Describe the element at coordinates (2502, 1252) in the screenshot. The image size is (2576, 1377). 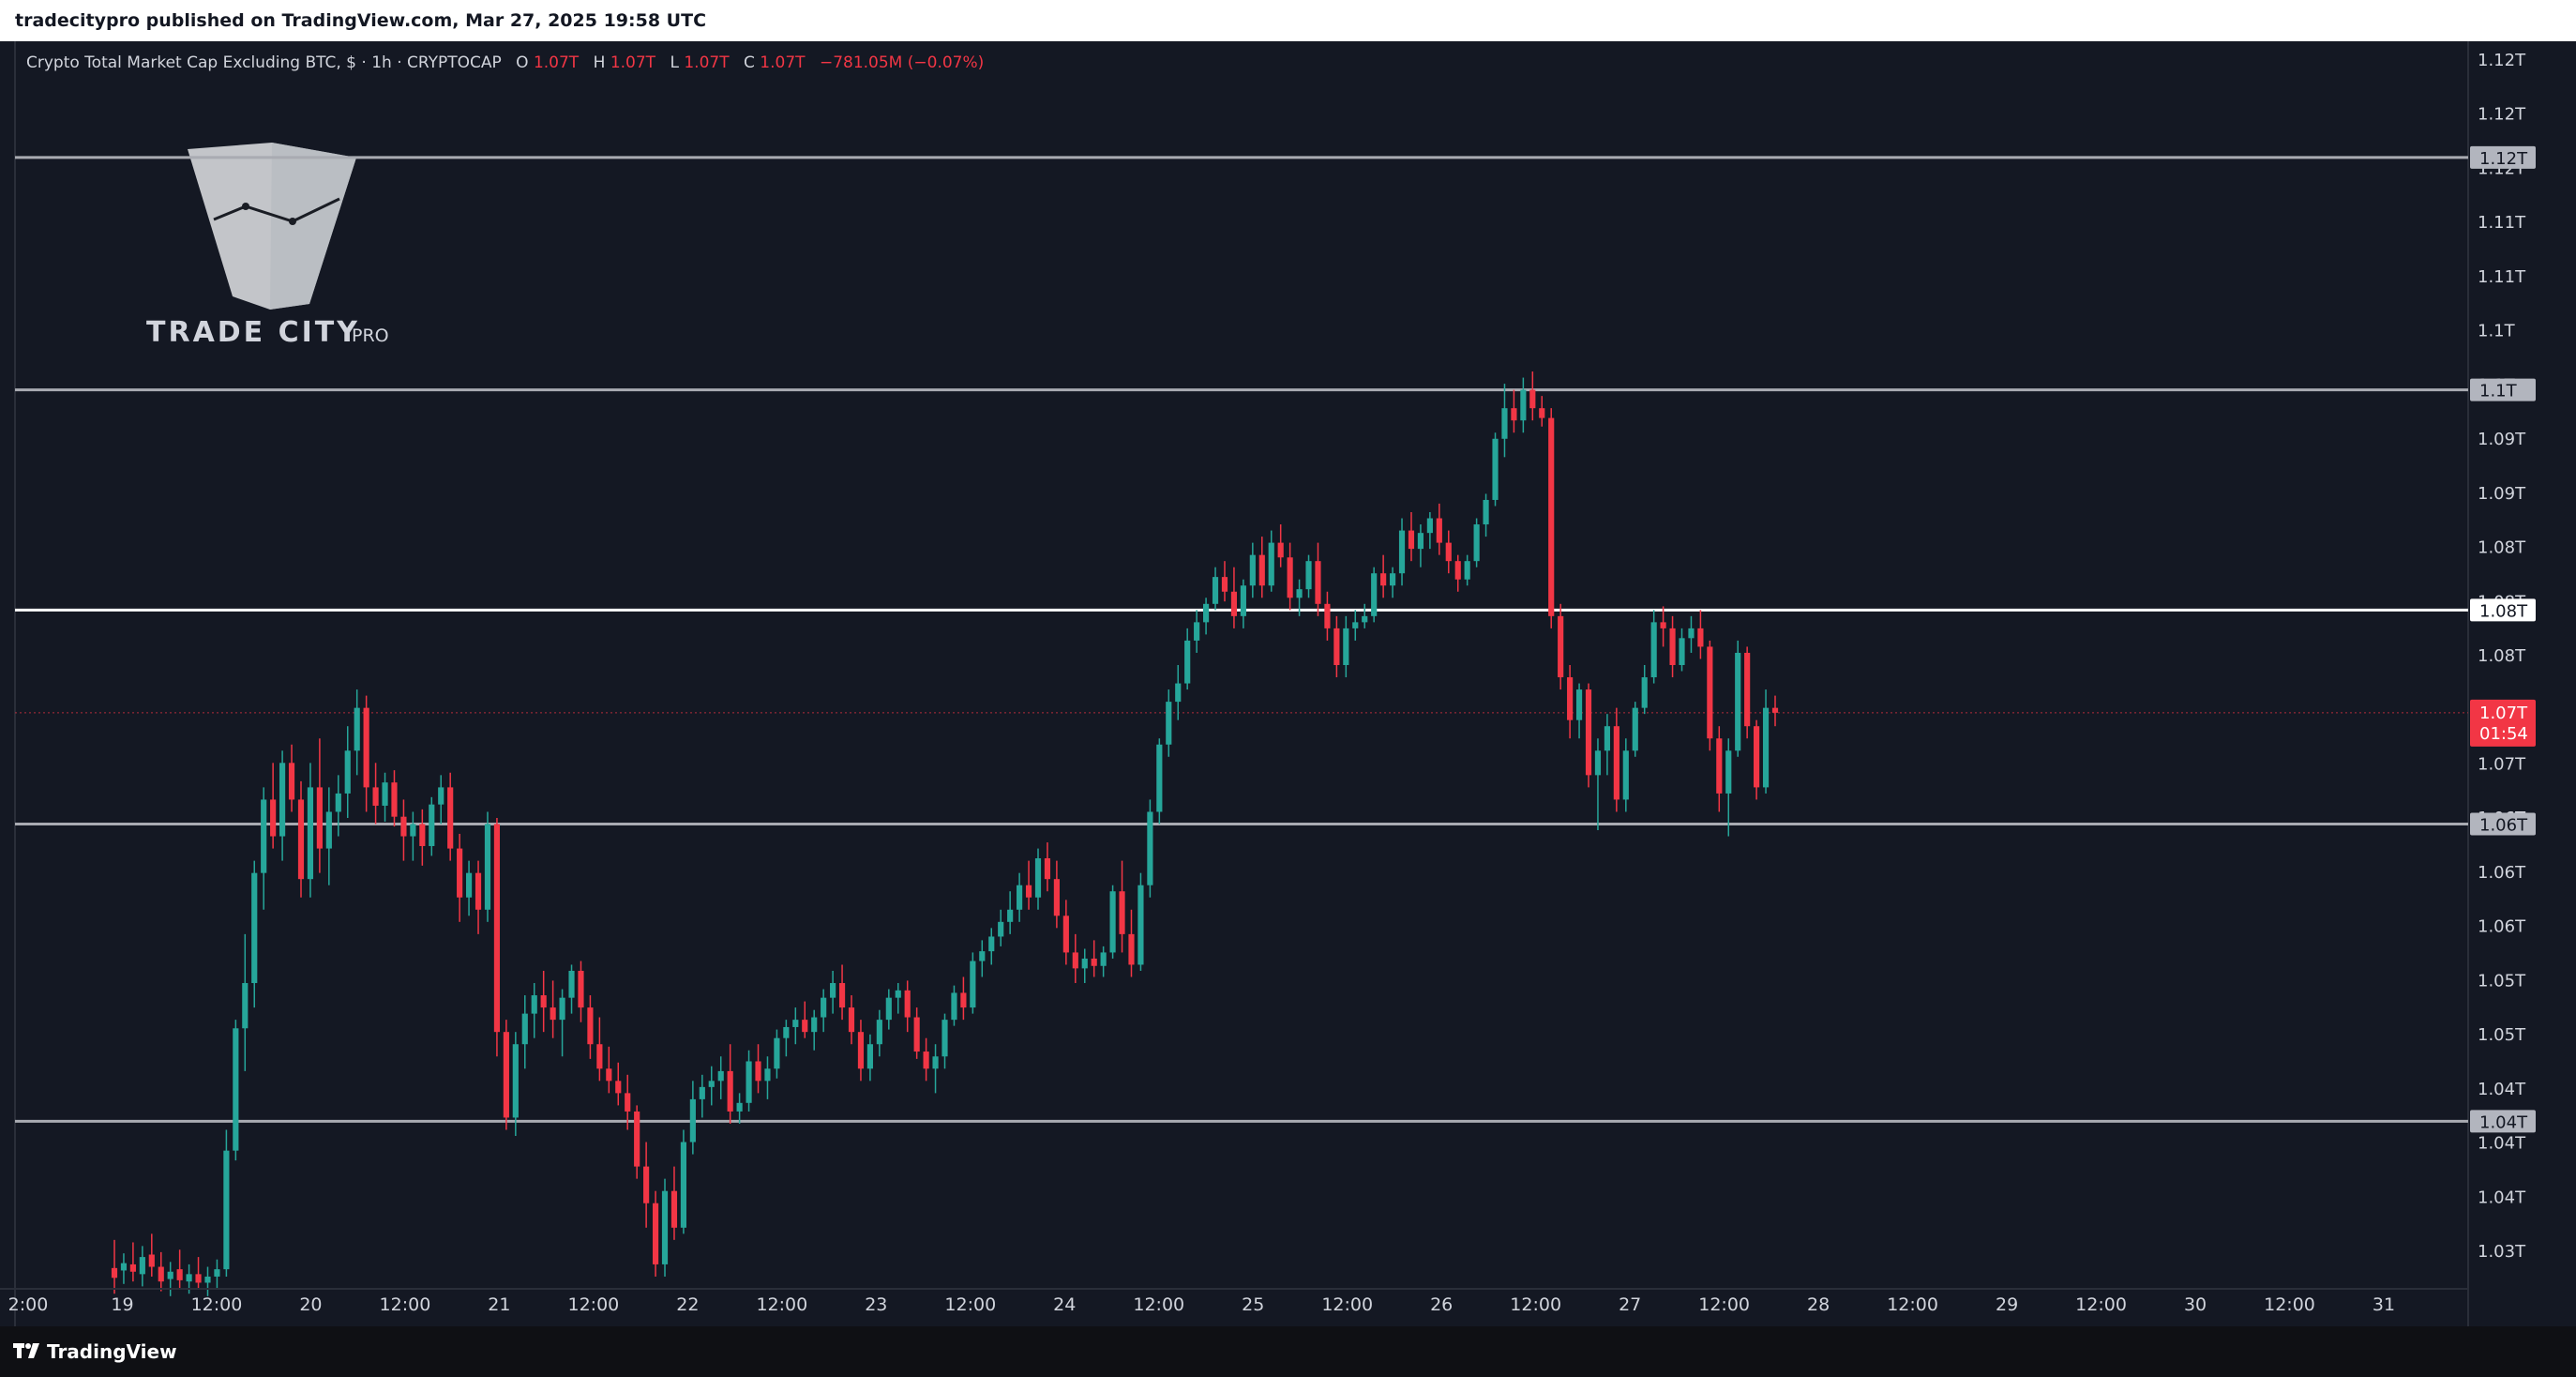
I see `price-tick-label: 1.03T` at that location.